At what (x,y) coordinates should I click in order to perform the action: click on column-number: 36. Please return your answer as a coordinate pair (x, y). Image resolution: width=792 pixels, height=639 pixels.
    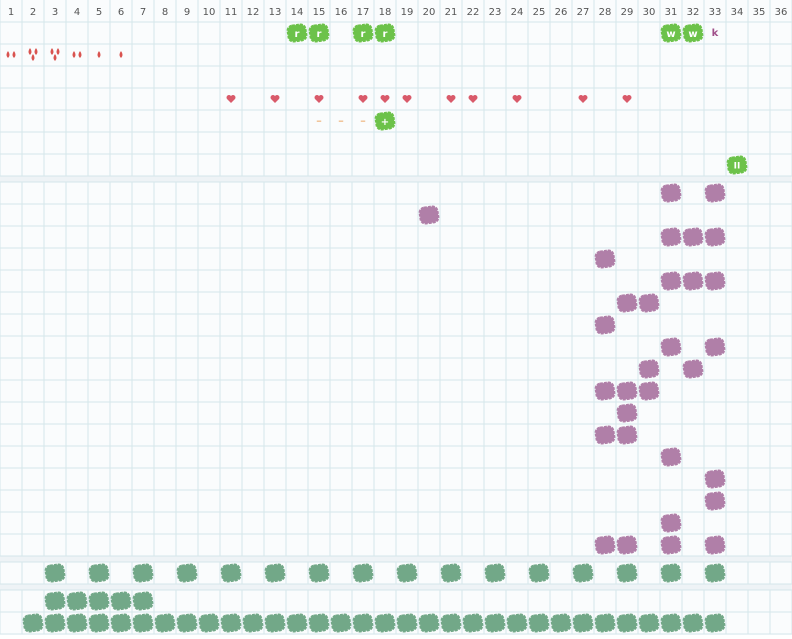
    Looking at the image, I should click on (781, 12).